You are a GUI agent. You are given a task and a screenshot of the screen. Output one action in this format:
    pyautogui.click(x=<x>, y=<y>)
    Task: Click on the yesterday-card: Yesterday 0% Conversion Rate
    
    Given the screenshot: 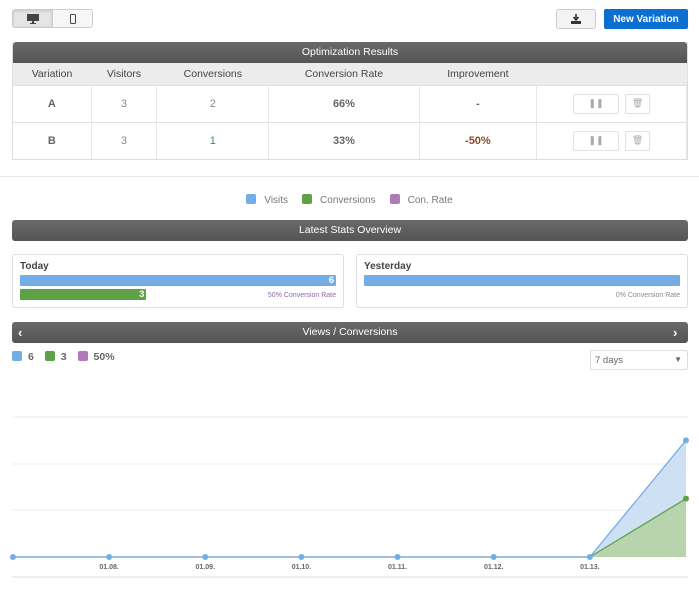 What is the action you would take?
    pyautogui.click(x=522, y=281)
    